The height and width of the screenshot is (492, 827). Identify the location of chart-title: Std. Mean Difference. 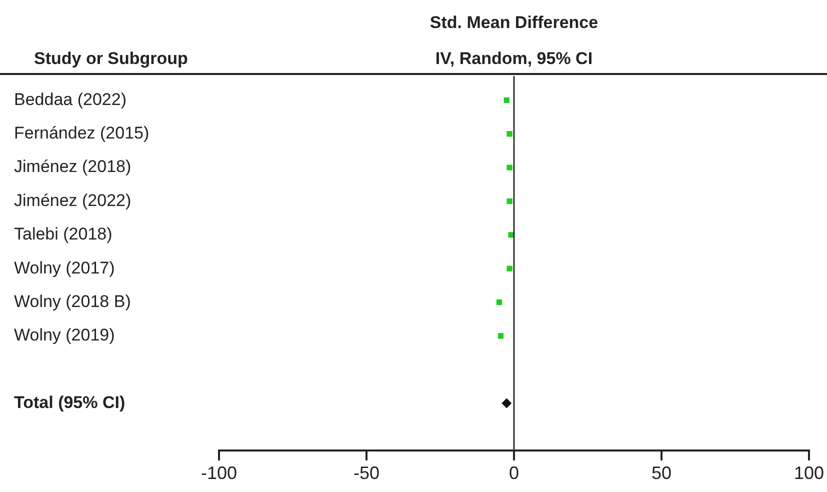
(514, 22).